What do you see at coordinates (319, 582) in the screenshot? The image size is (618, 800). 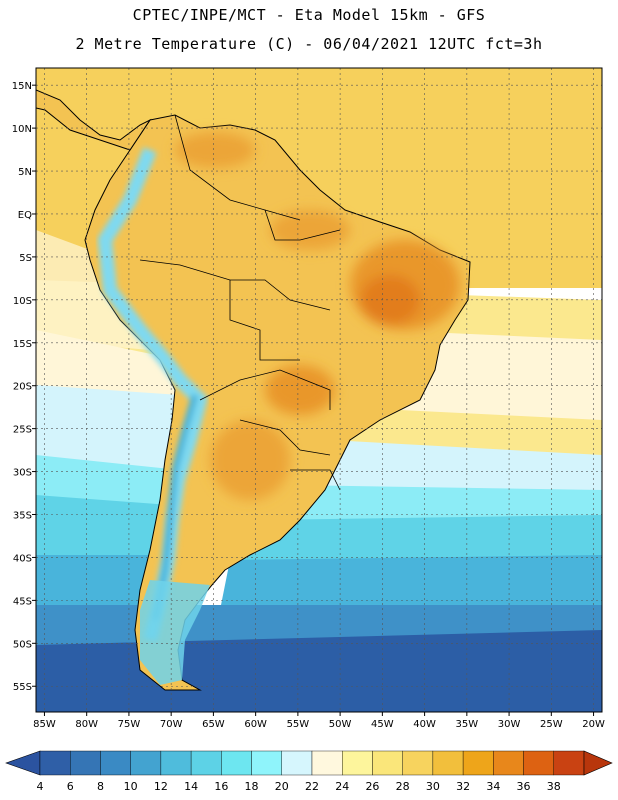 I see `ocean-band-mid` at bounding box center [319, 582].